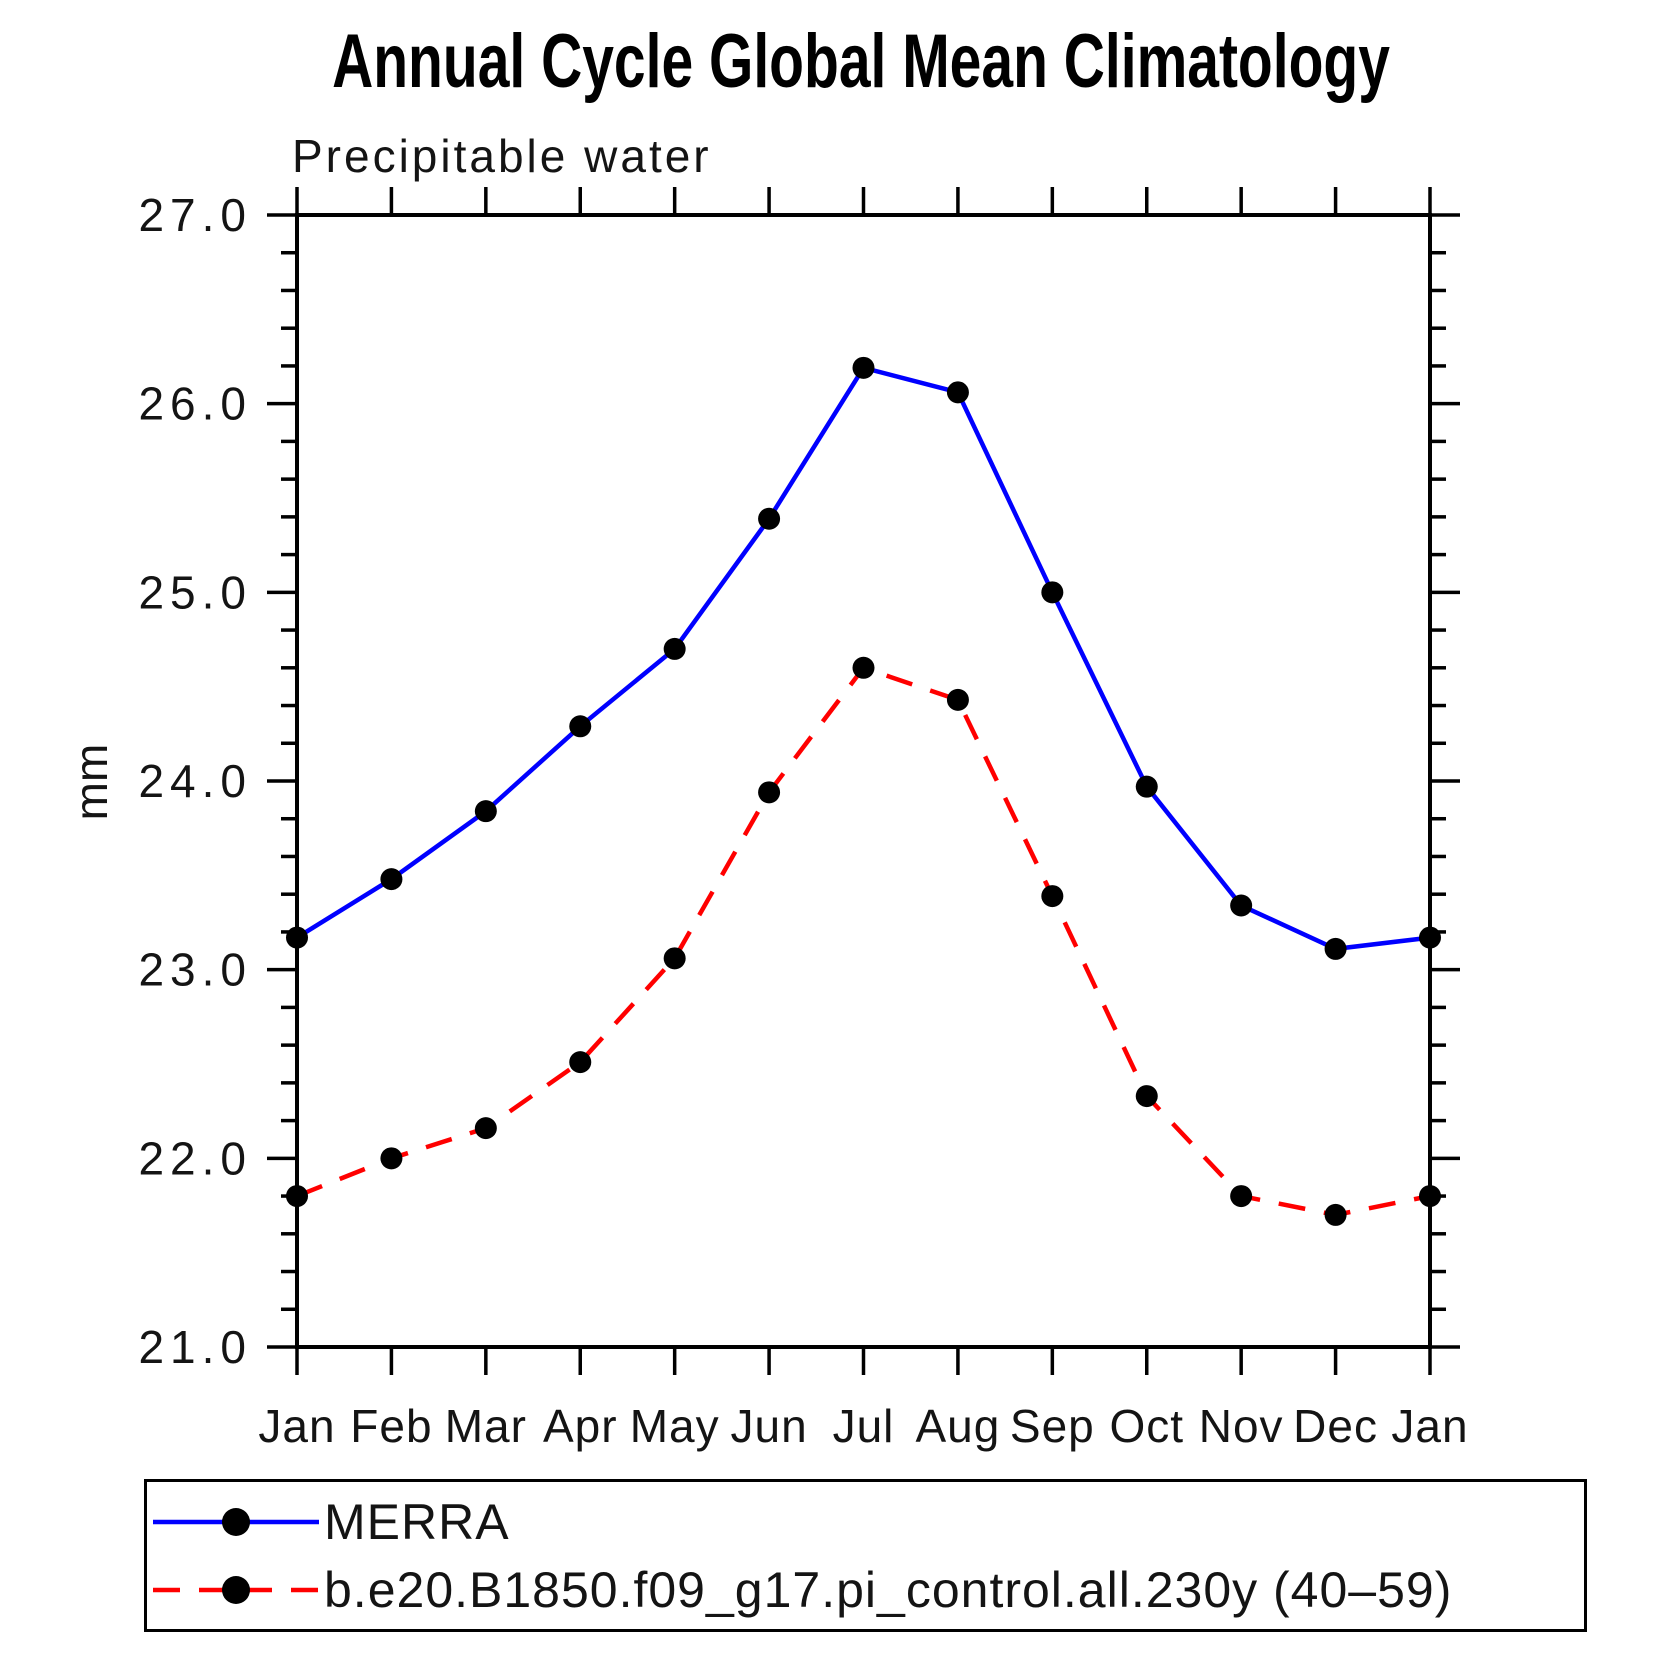 The image size is (1669, 1669). What do you see at coordinates (195, 970) in the screenshot?
I see `y-tick-label: 23.0` at bounding box center [195, 970].